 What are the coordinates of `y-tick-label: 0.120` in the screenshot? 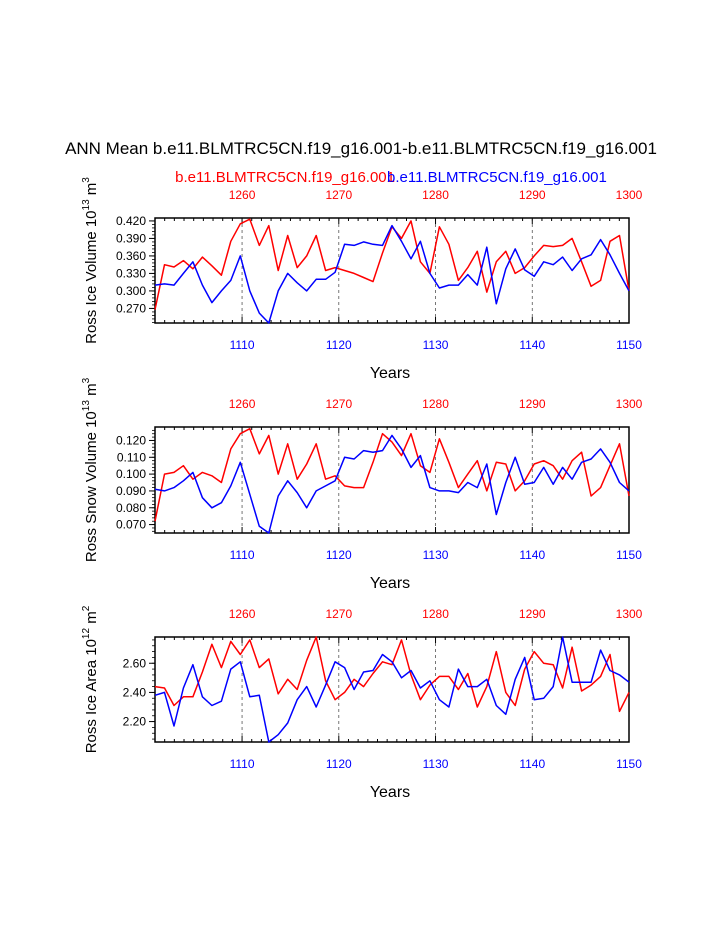 It's located at (131, 440).